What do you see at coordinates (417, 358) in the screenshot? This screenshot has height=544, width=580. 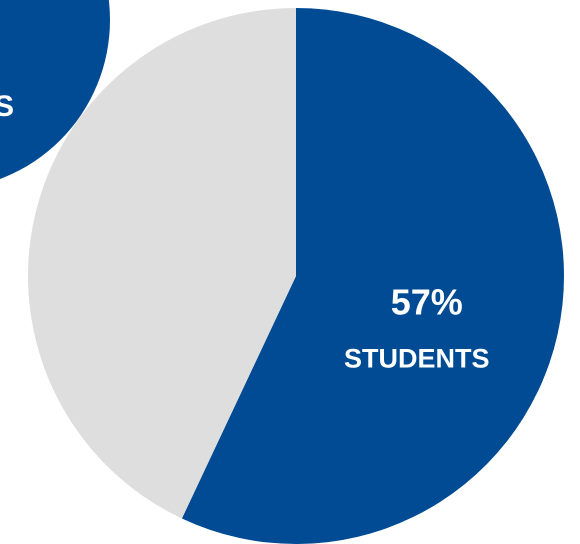 I see `category-label: STUDENTS` at bounding box center [417, 358].